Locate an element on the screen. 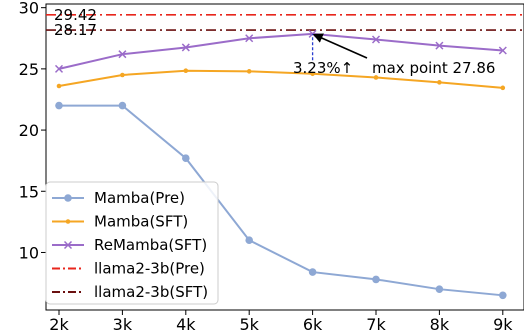 The image size is (524, 334). y-axis: 10 15 20 25 30 is located at coordinates (32, 131).